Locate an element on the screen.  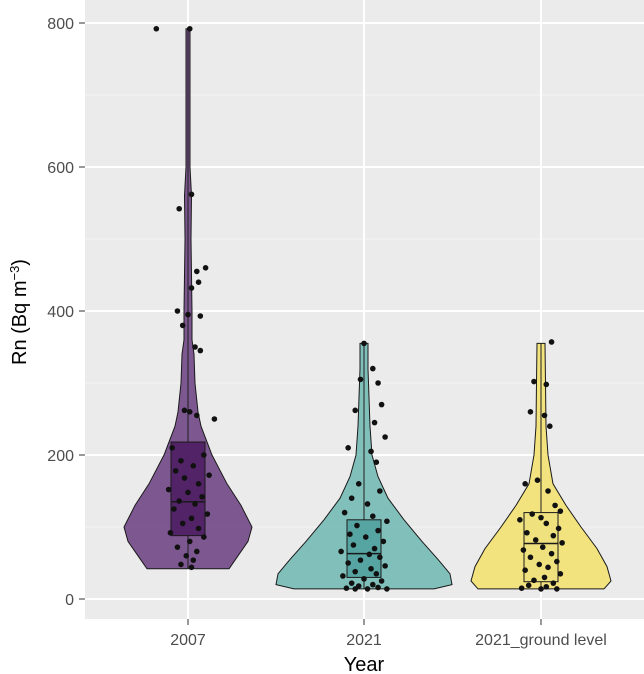
x-axis-title: Year is located at coordinates (364, 664).